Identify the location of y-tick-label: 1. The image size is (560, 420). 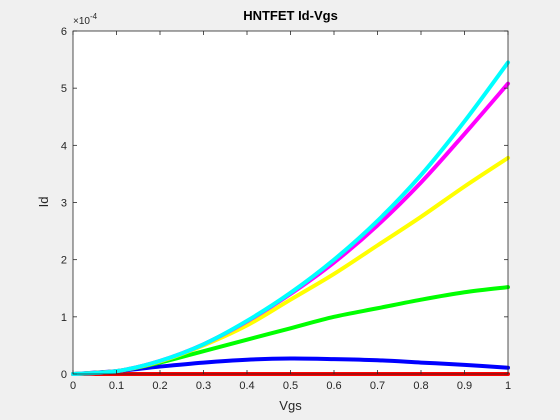
(64, 318).